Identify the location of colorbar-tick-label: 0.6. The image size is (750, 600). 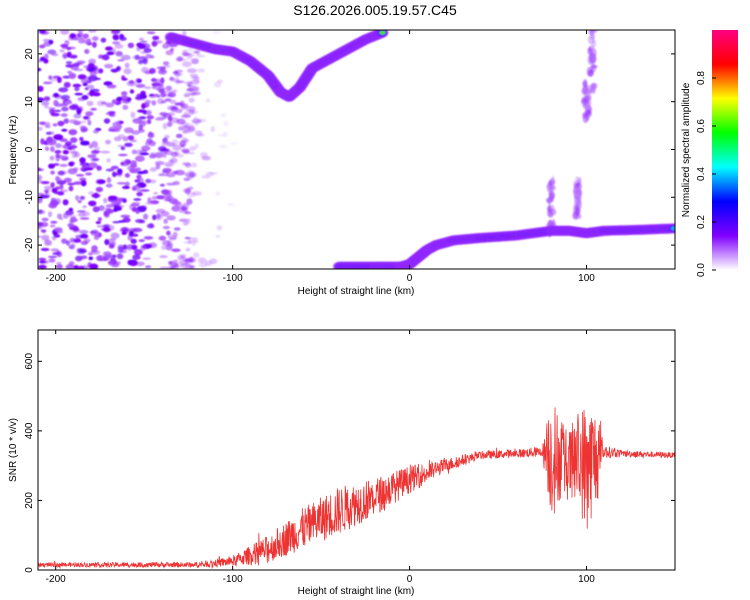
(701, 126).